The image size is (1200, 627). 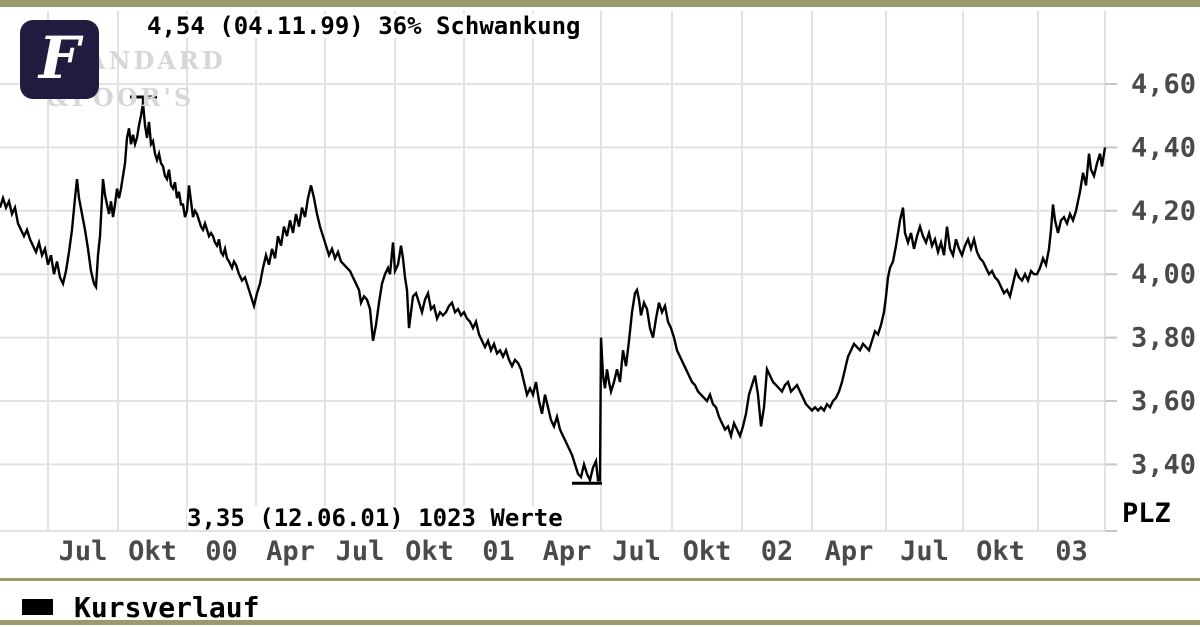 What do you see at coordinates (375, 518) in the screenshot?
I see `min-annotation: 3,35 (12.06.01) 1023 Werte` at bounding box center [375, 518].